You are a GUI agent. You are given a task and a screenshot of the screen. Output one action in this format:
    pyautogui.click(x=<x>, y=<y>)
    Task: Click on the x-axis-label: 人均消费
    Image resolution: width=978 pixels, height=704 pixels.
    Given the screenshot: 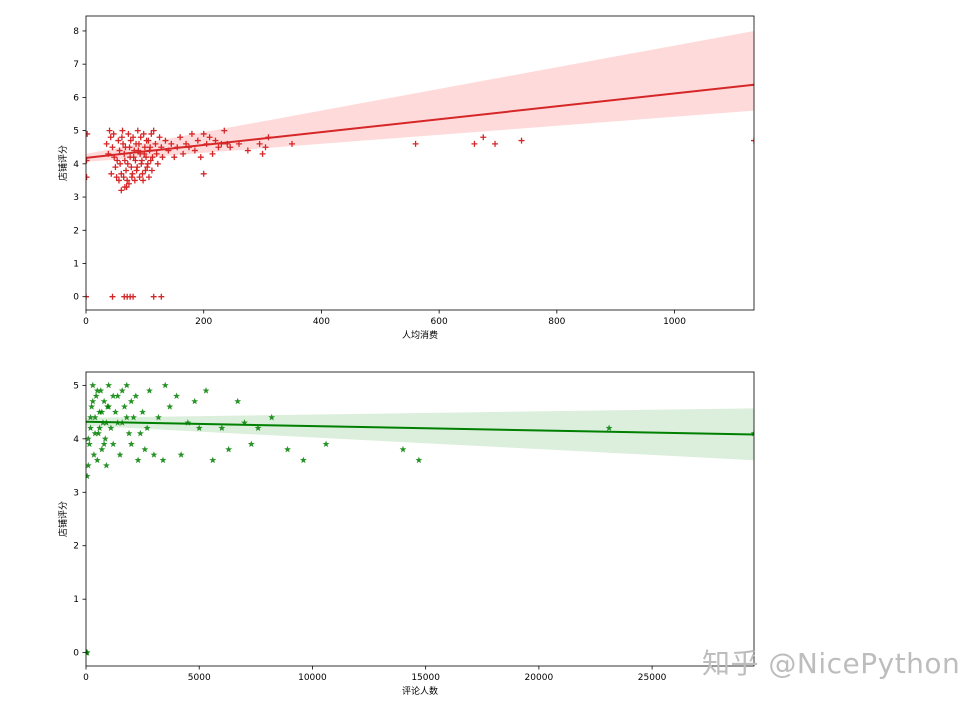 What is the action you would take?
    pyautogui.click(x=420, y=335)
    